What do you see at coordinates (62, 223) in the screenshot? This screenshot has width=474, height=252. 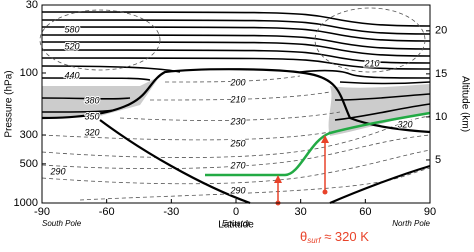 I see `x-region-label: South Pole` at bounding box center [62, 223].